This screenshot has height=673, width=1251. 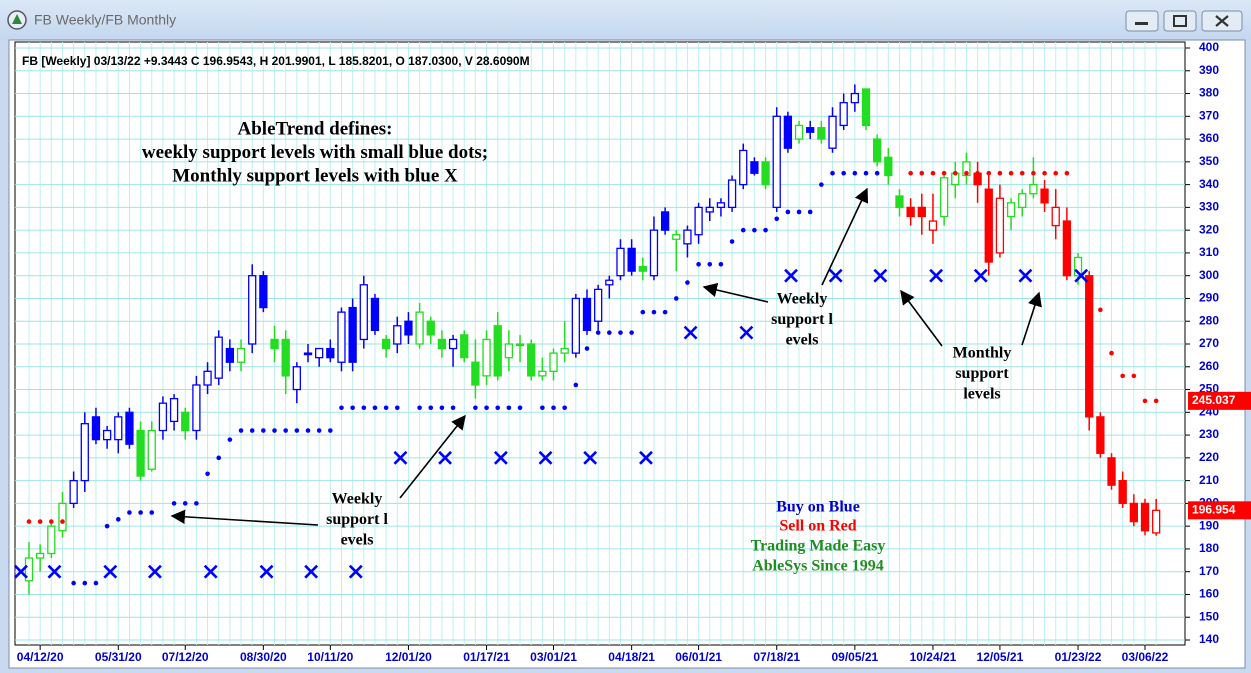 What do you see at coordinates (330, 657) in the screenshot?
I see `x-tick-label: 10/11/20` at bounding box center [330, 657].